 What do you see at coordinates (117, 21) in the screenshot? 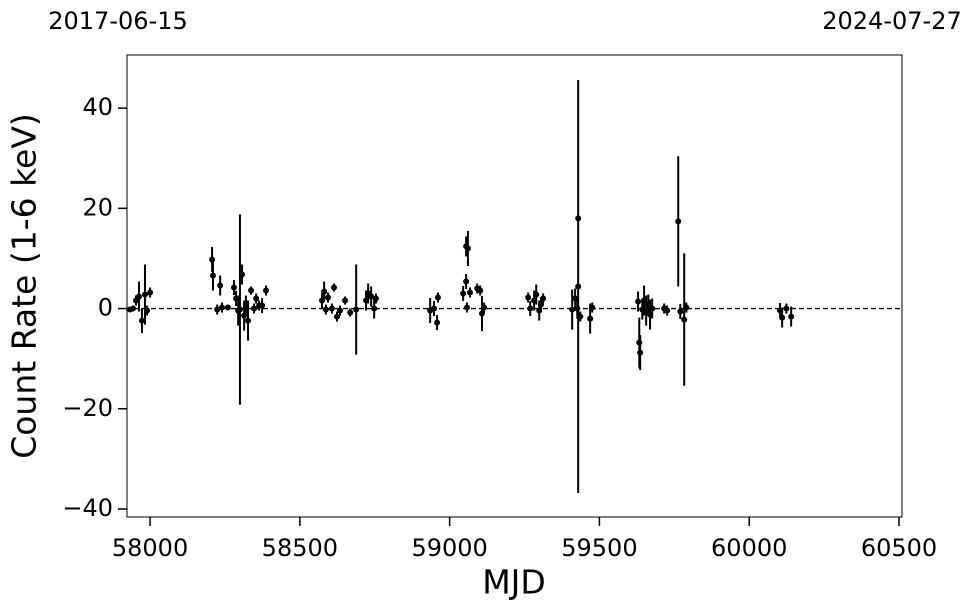
I see `start-date: 2017-06-15` at bounding box center [117, 21].